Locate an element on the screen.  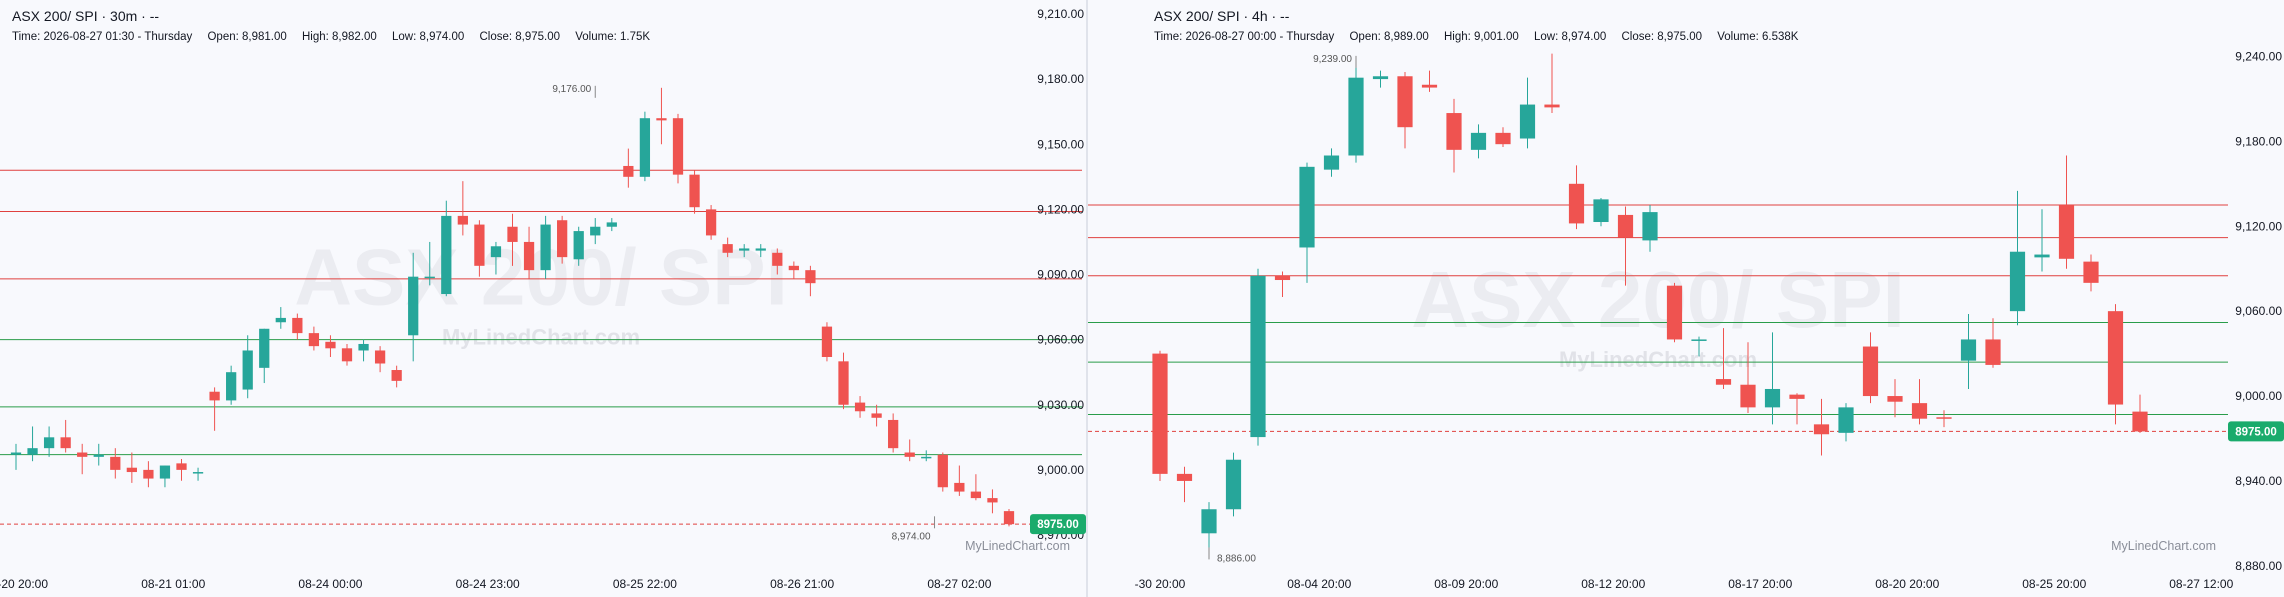
high-marker-label: 9,239.00 is located at coordinates (1332, 59).